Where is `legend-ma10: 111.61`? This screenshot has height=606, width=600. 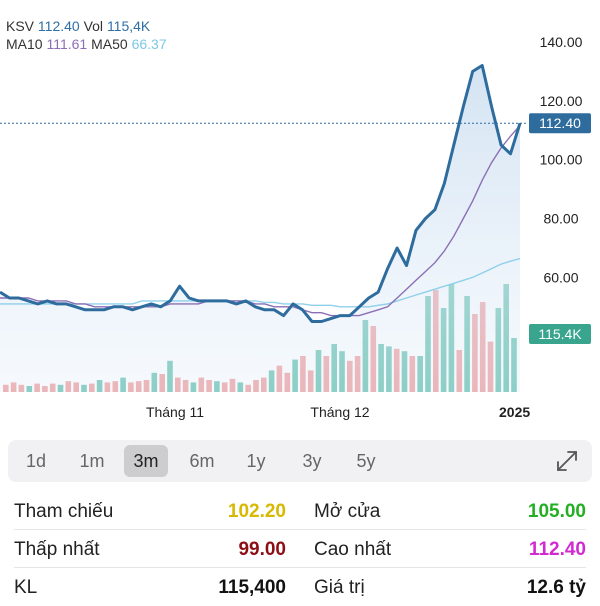
legend-ma10: 111.61 is located at coordinates (67, 44).